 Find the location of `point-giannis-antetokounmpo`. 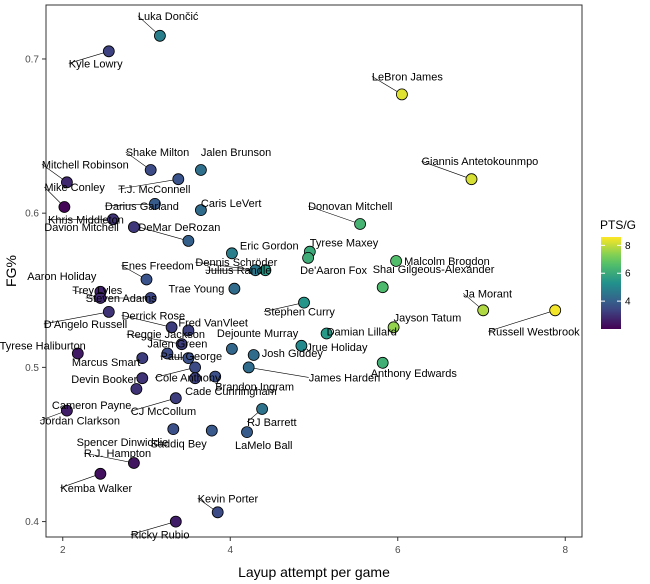

point-giannis-antetokounmpo is located at coordinates (471, 179).